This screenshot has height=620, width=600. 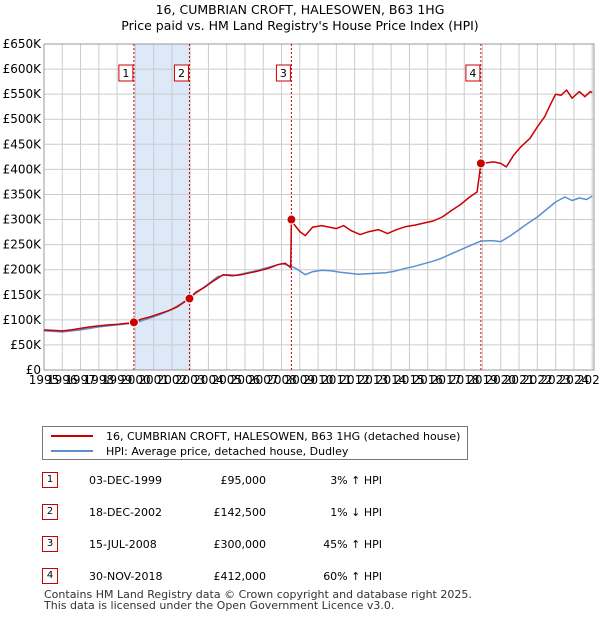 I want to click on sale-number-badge: 1, so click(x=50, y=480).